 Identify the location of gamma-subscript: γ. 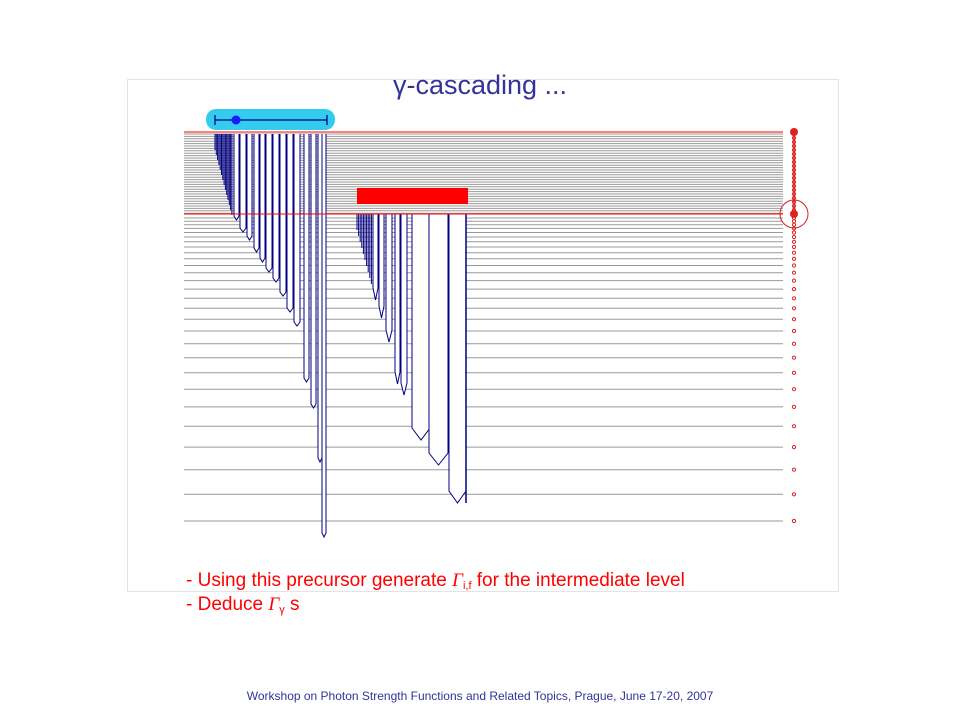
(282, 610).